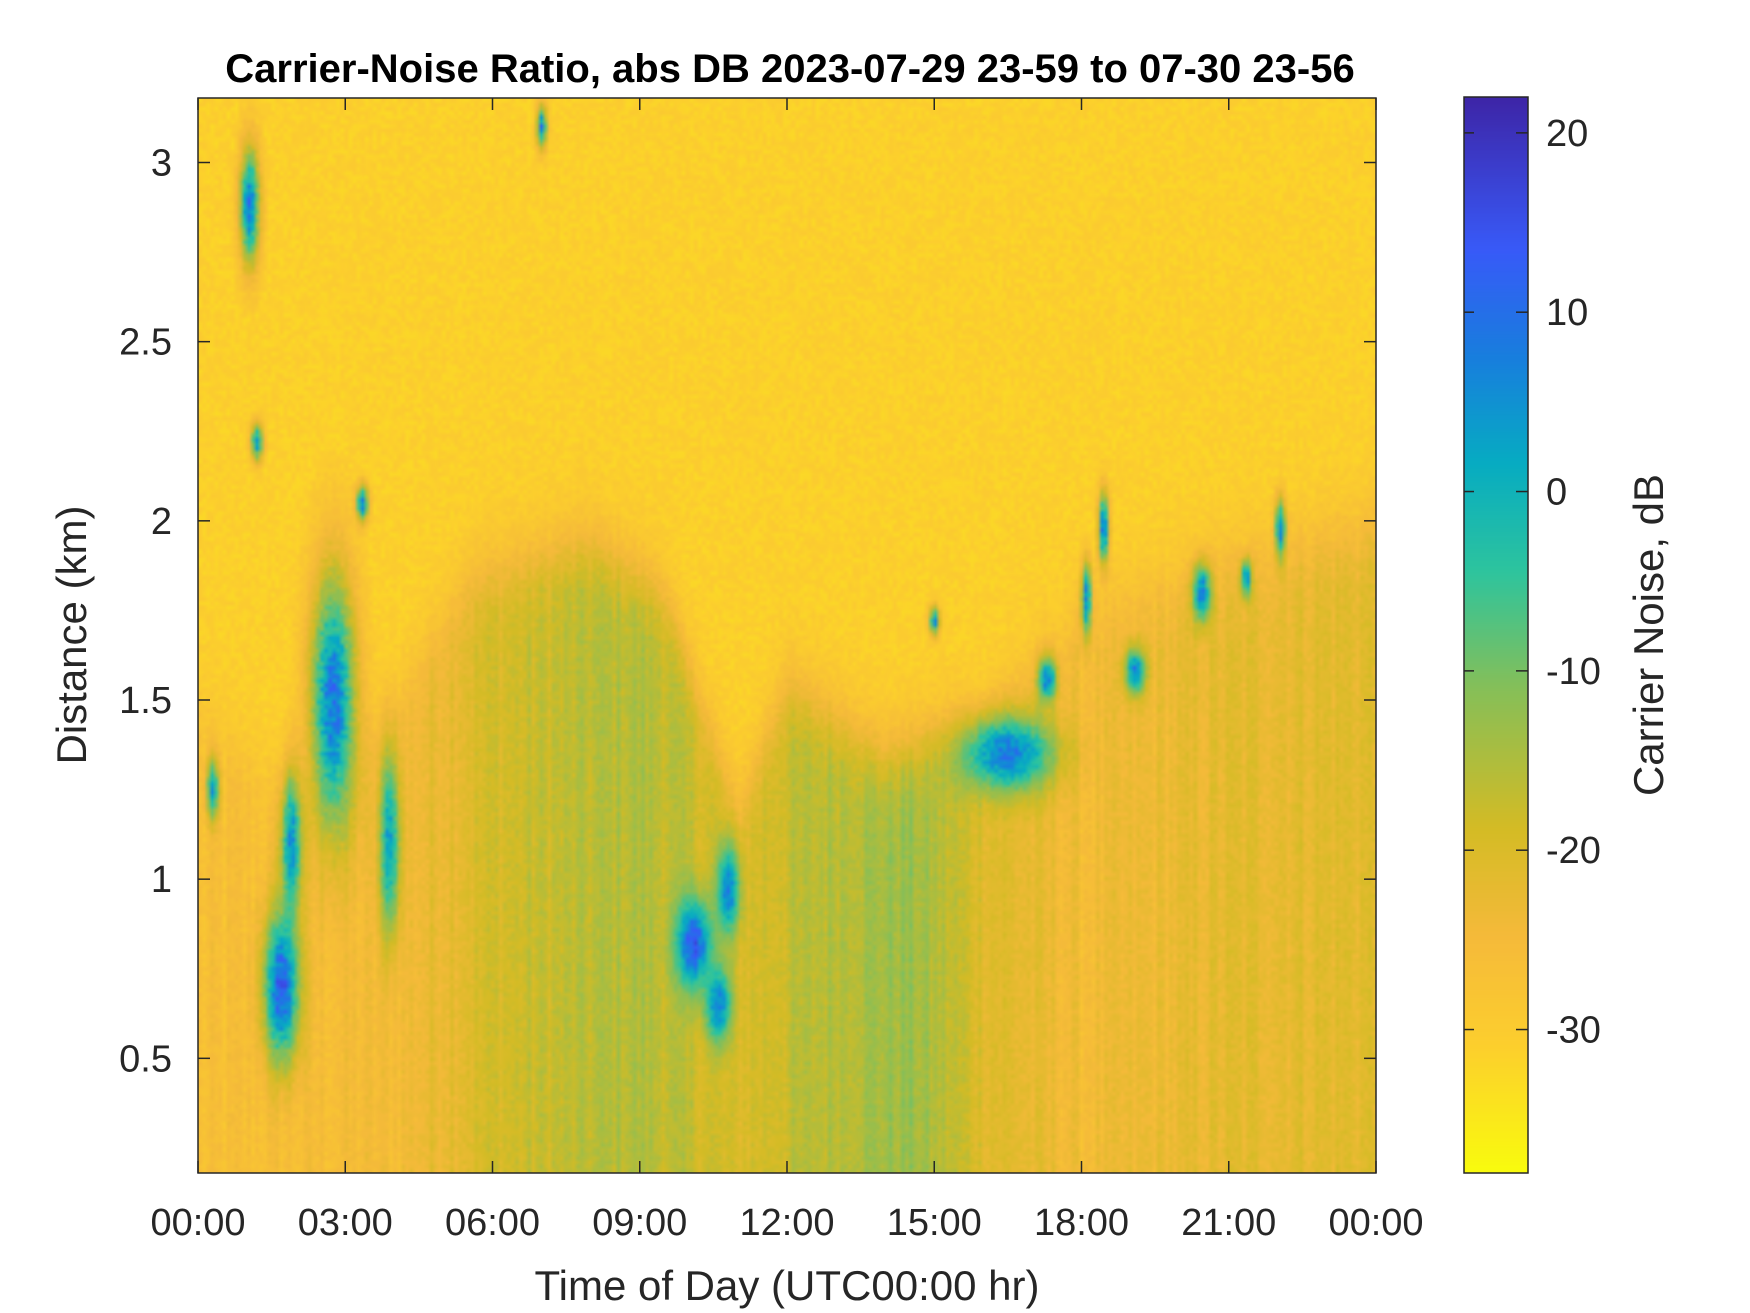  I want to click on colorbar-tick-label: 0, so click(1556, 493).